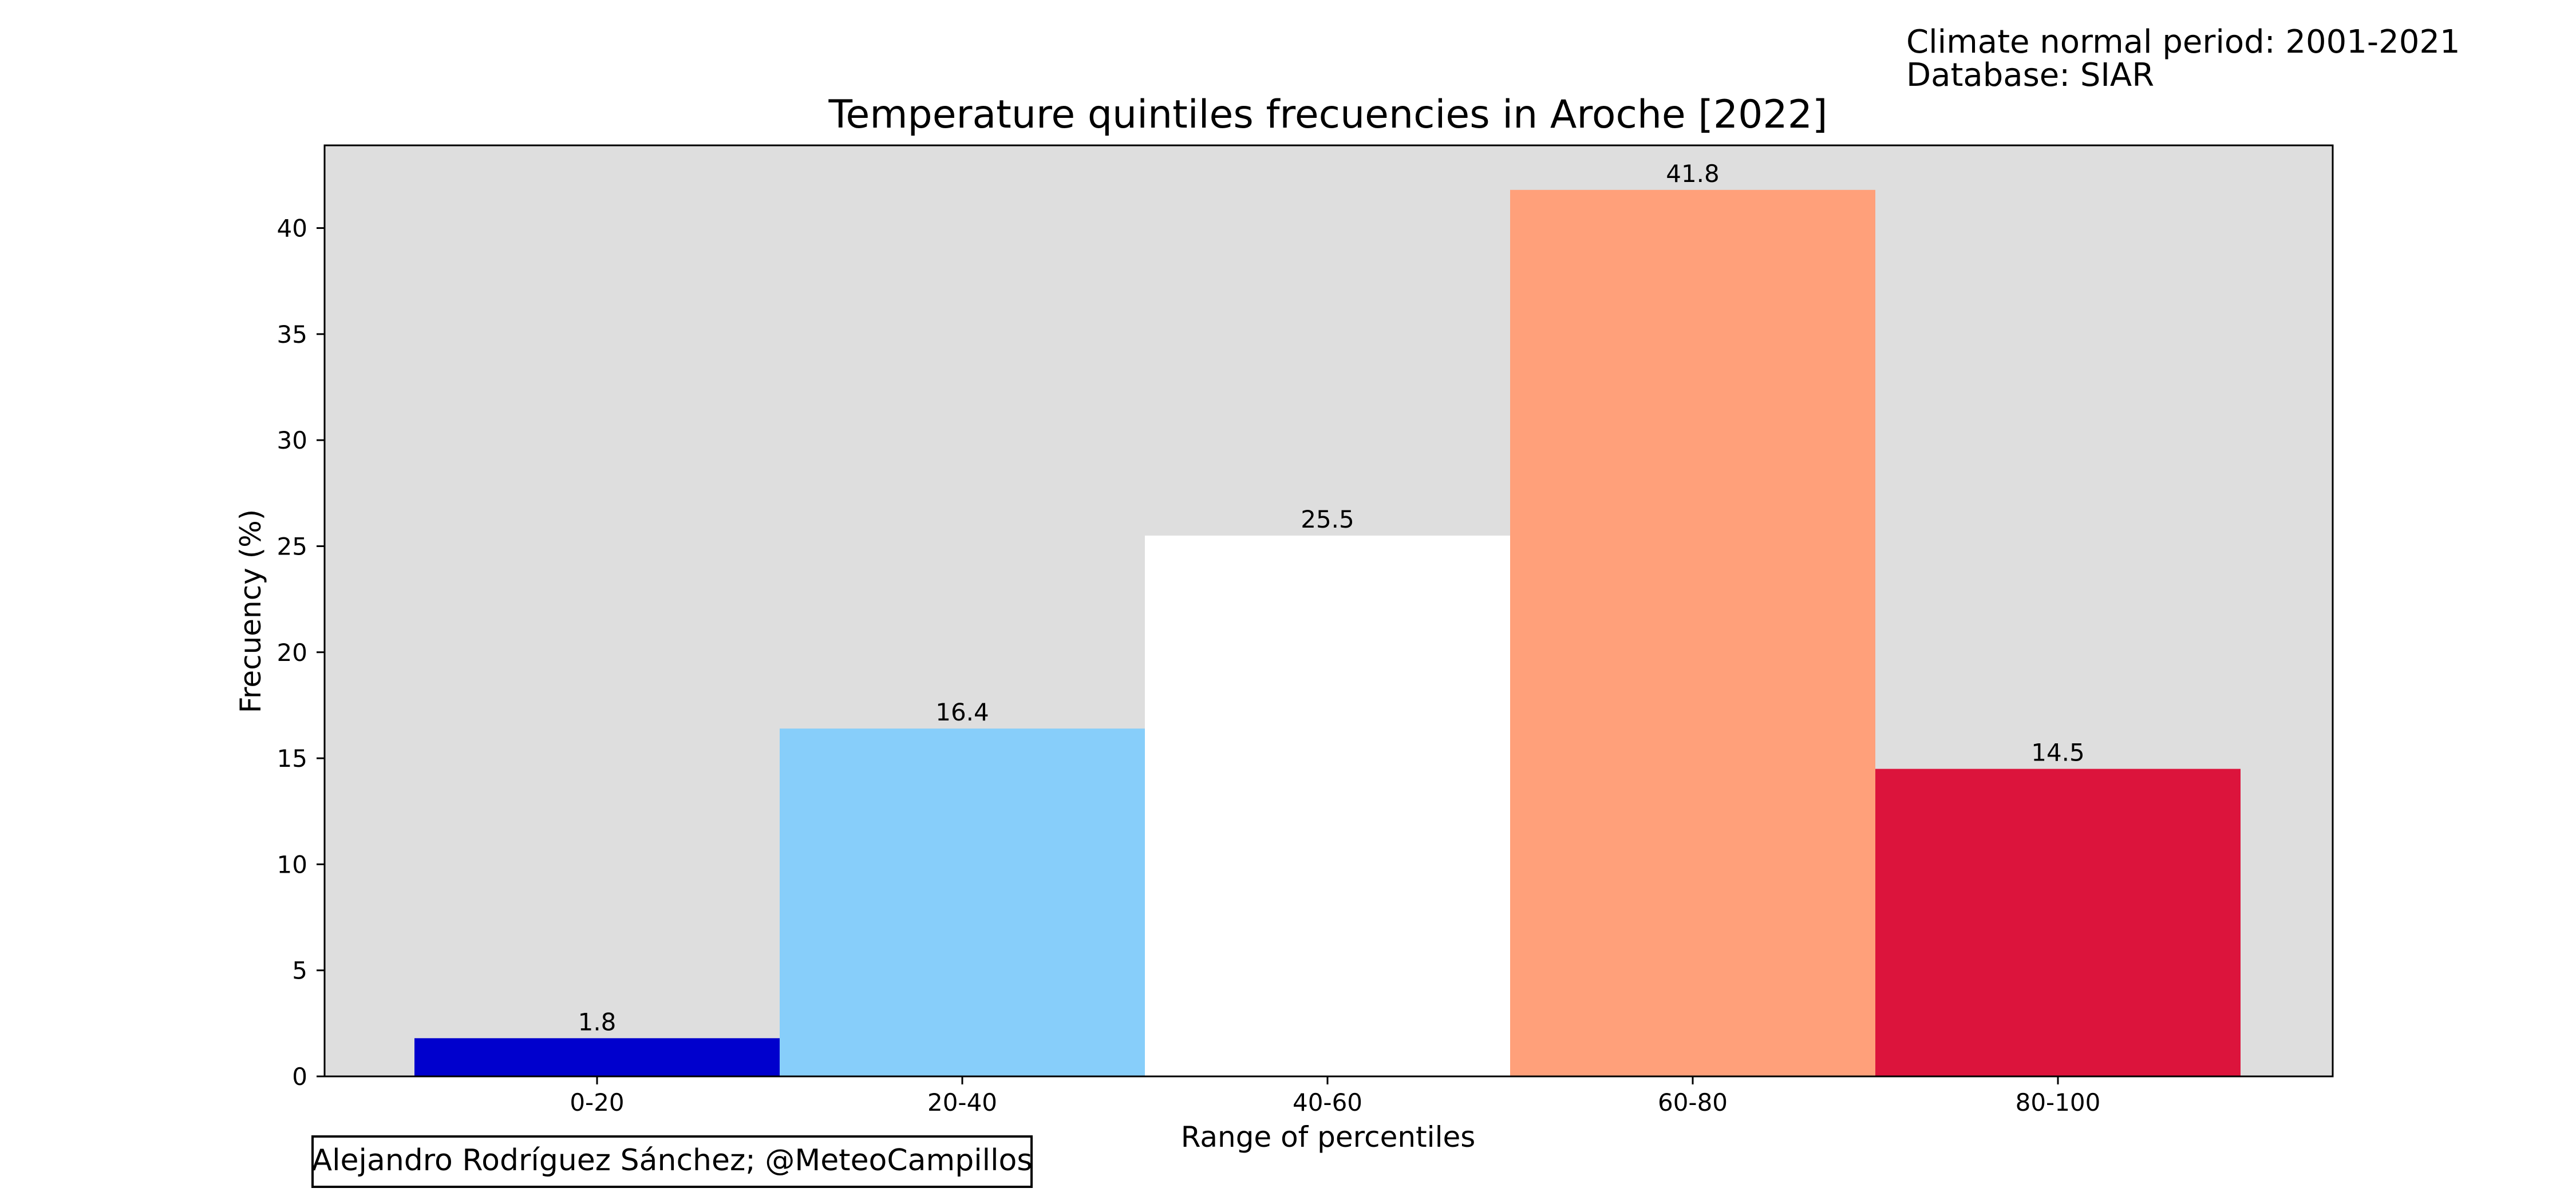  What do you see at coordinates (299, 971) in the screenshot?
I see `y-tick-label-5: 5` at bounding box center [299, 971].